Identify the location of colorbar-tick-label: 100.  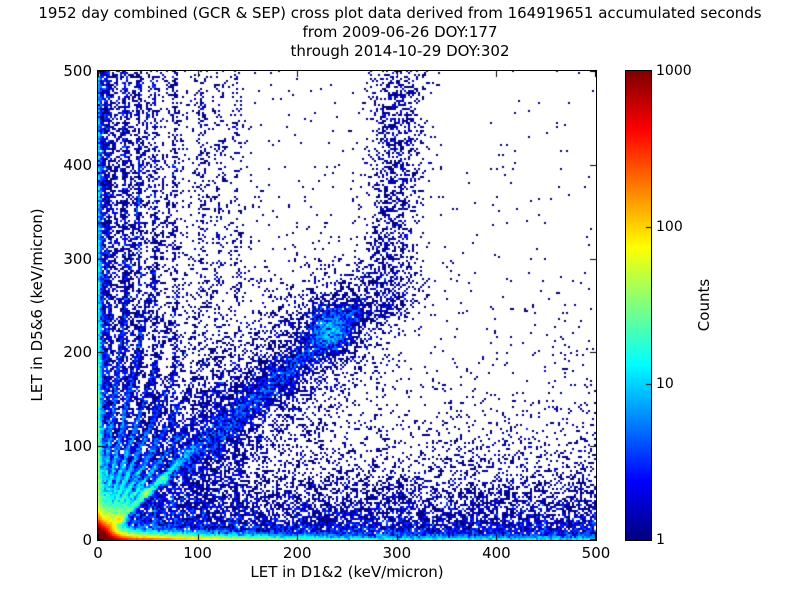
(669, 227).